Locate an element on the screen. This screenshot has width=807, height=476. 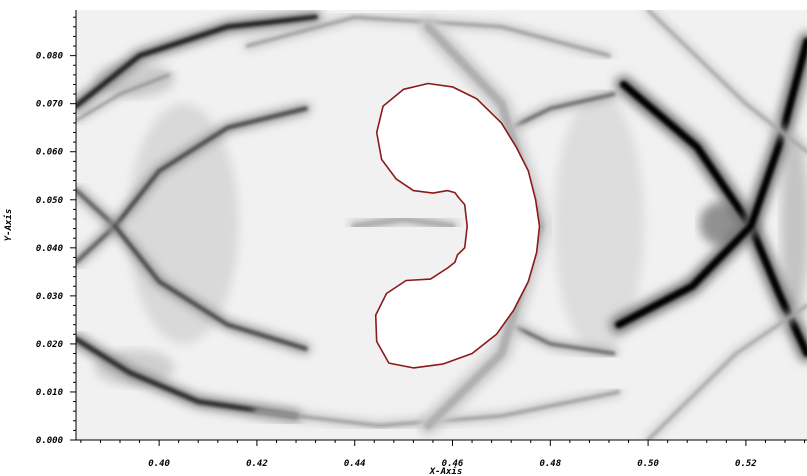
x-axis-title: X-Axis is located at coordinates (446, 471).